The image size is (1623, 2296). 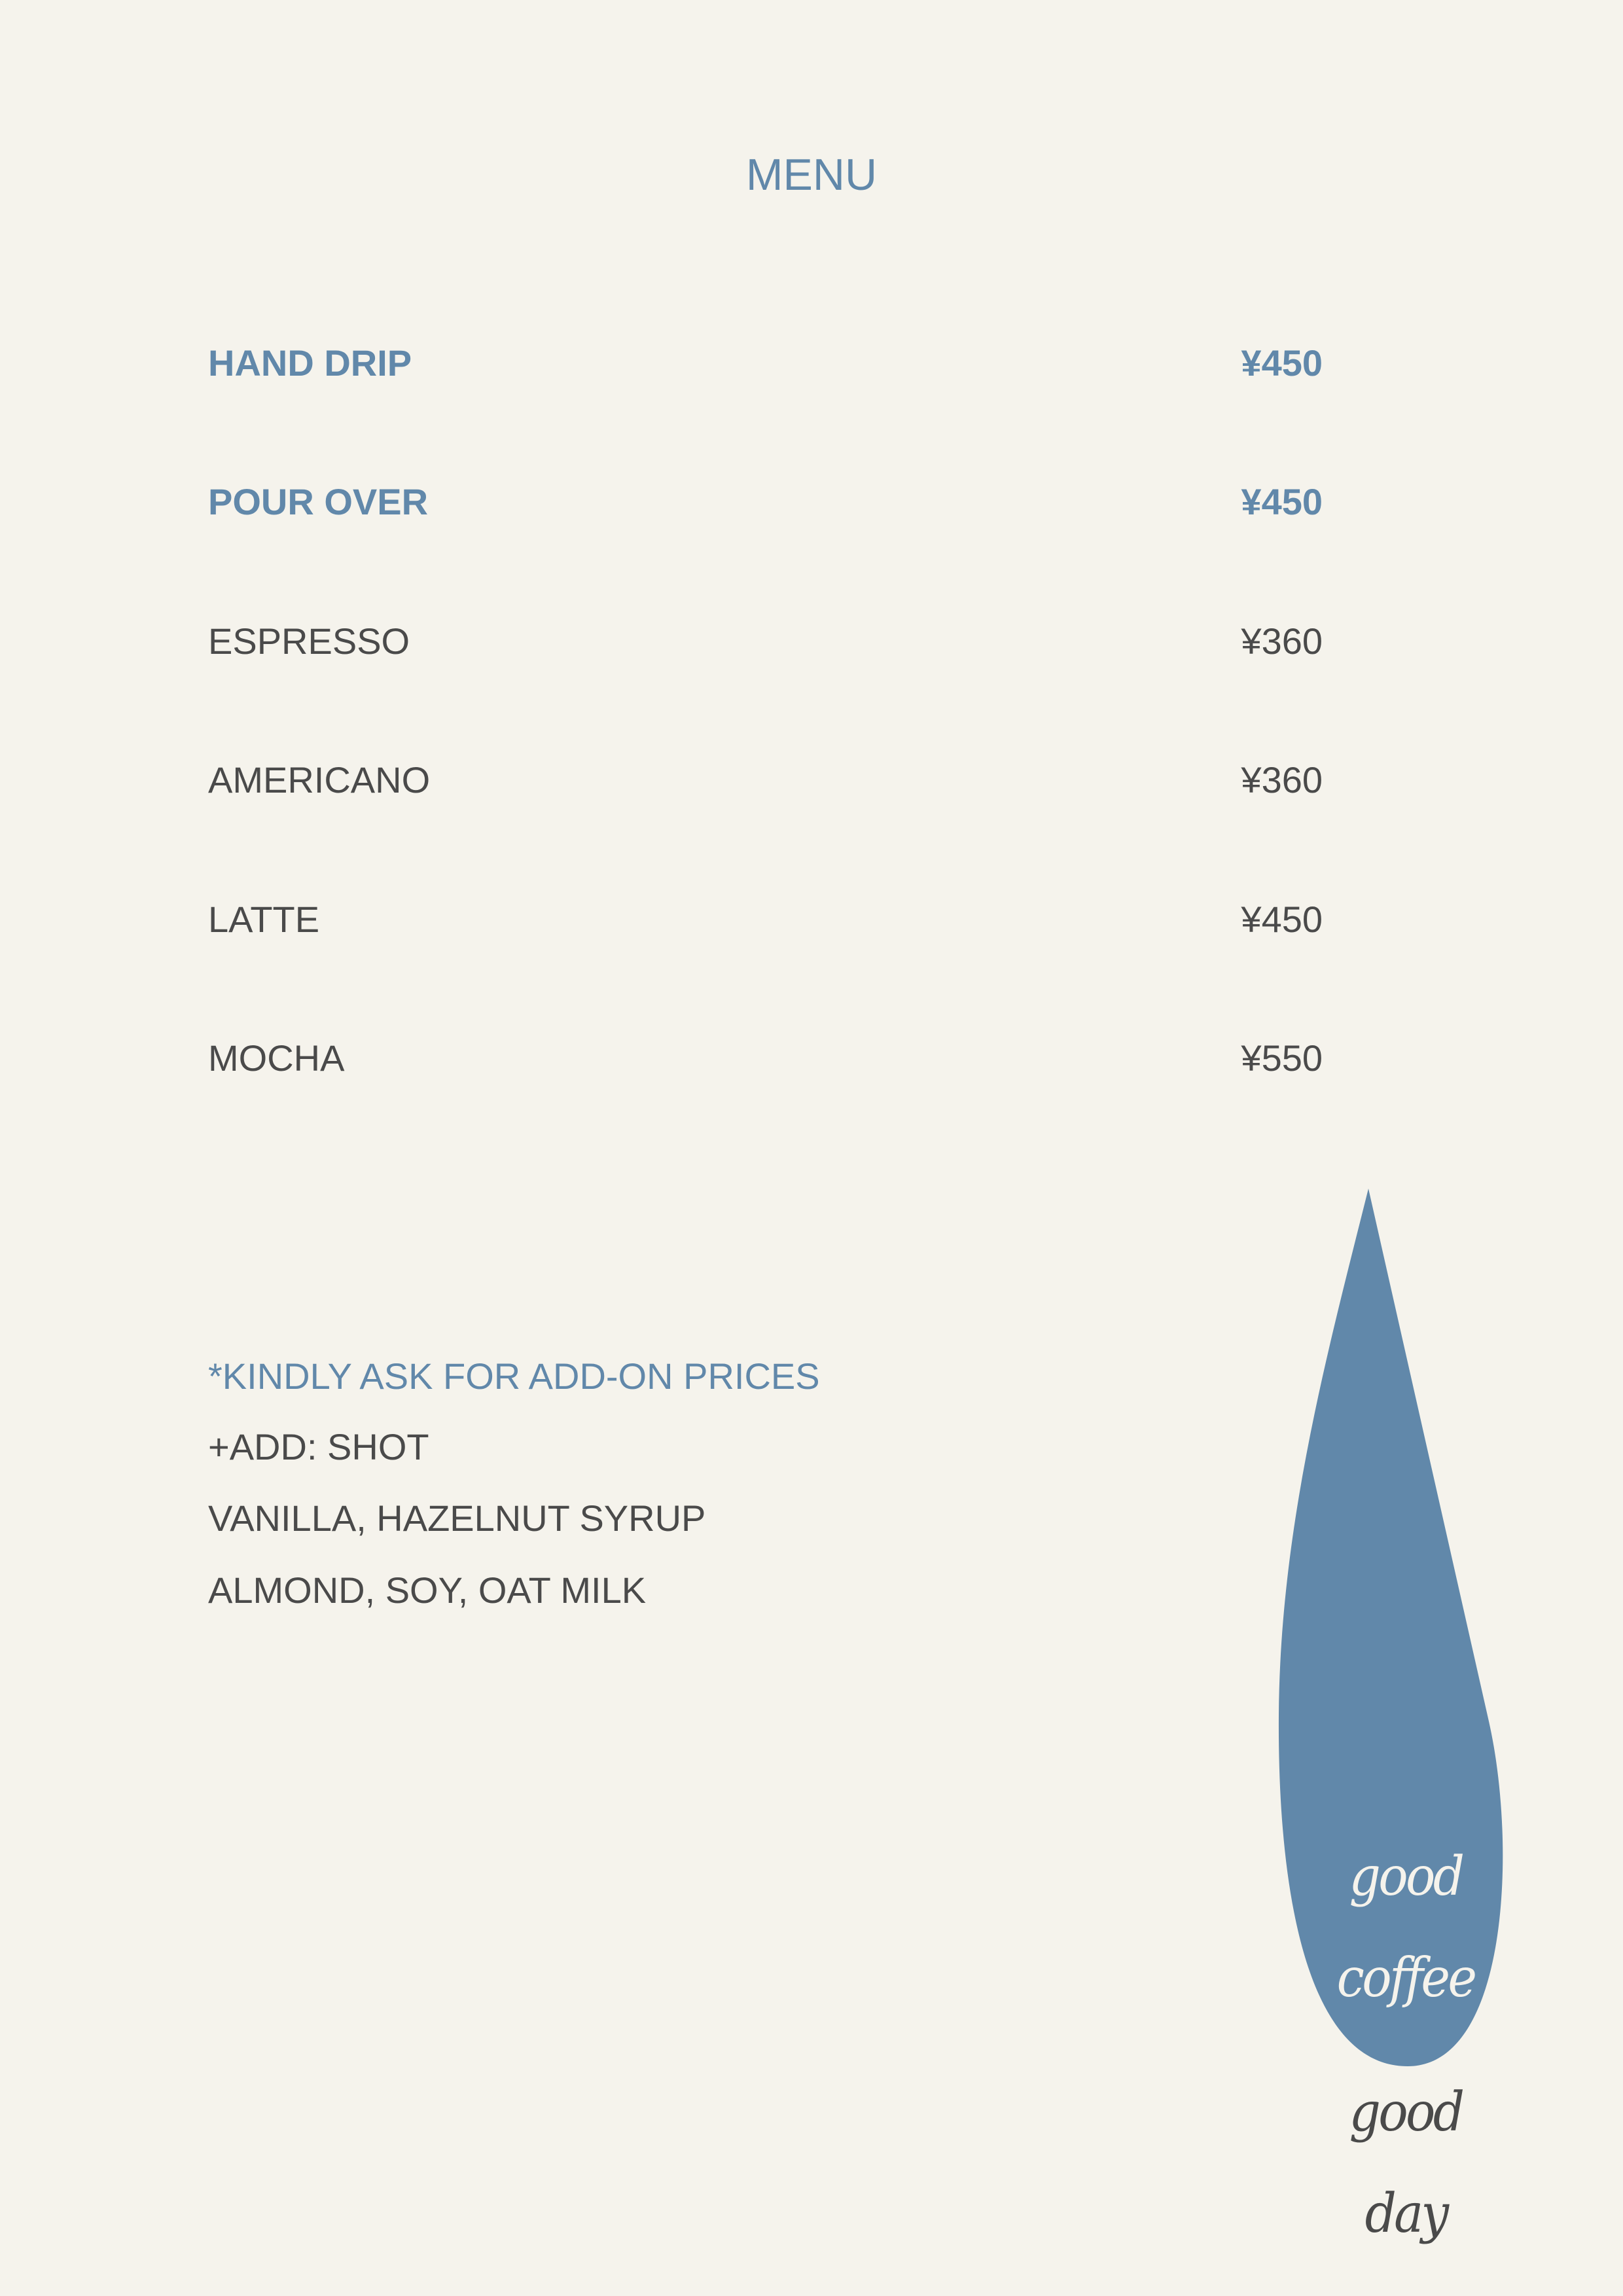 What do you see at coordinates (765, 1060) in the screenshot?
I see `menu-item-mocha: MOCHA ¥550` at bounding box center [765, 1060].